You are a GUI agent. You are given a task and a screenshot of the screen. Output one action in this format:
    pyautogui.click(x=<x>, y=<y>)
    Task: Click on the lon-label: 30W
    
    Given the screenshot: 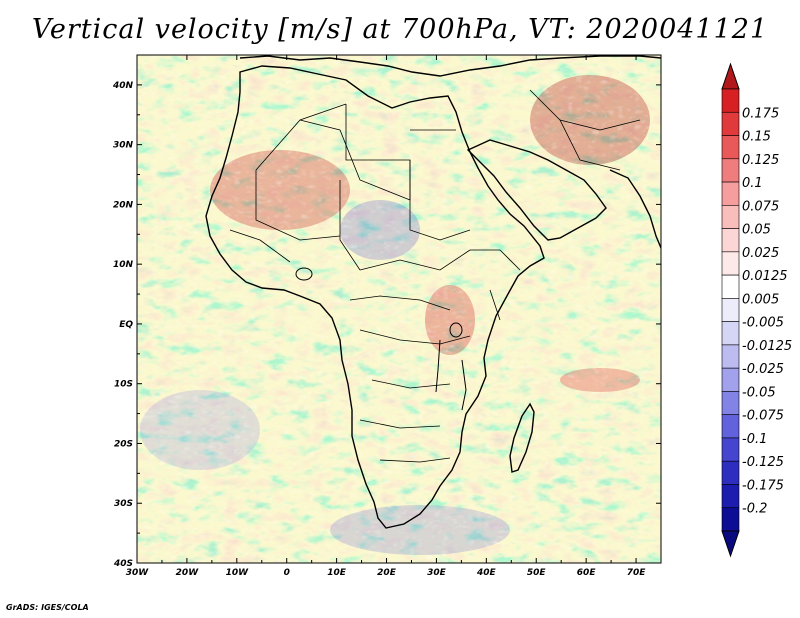 What is the action you would take?
    pyautogui.click(x=138, y=573)
    